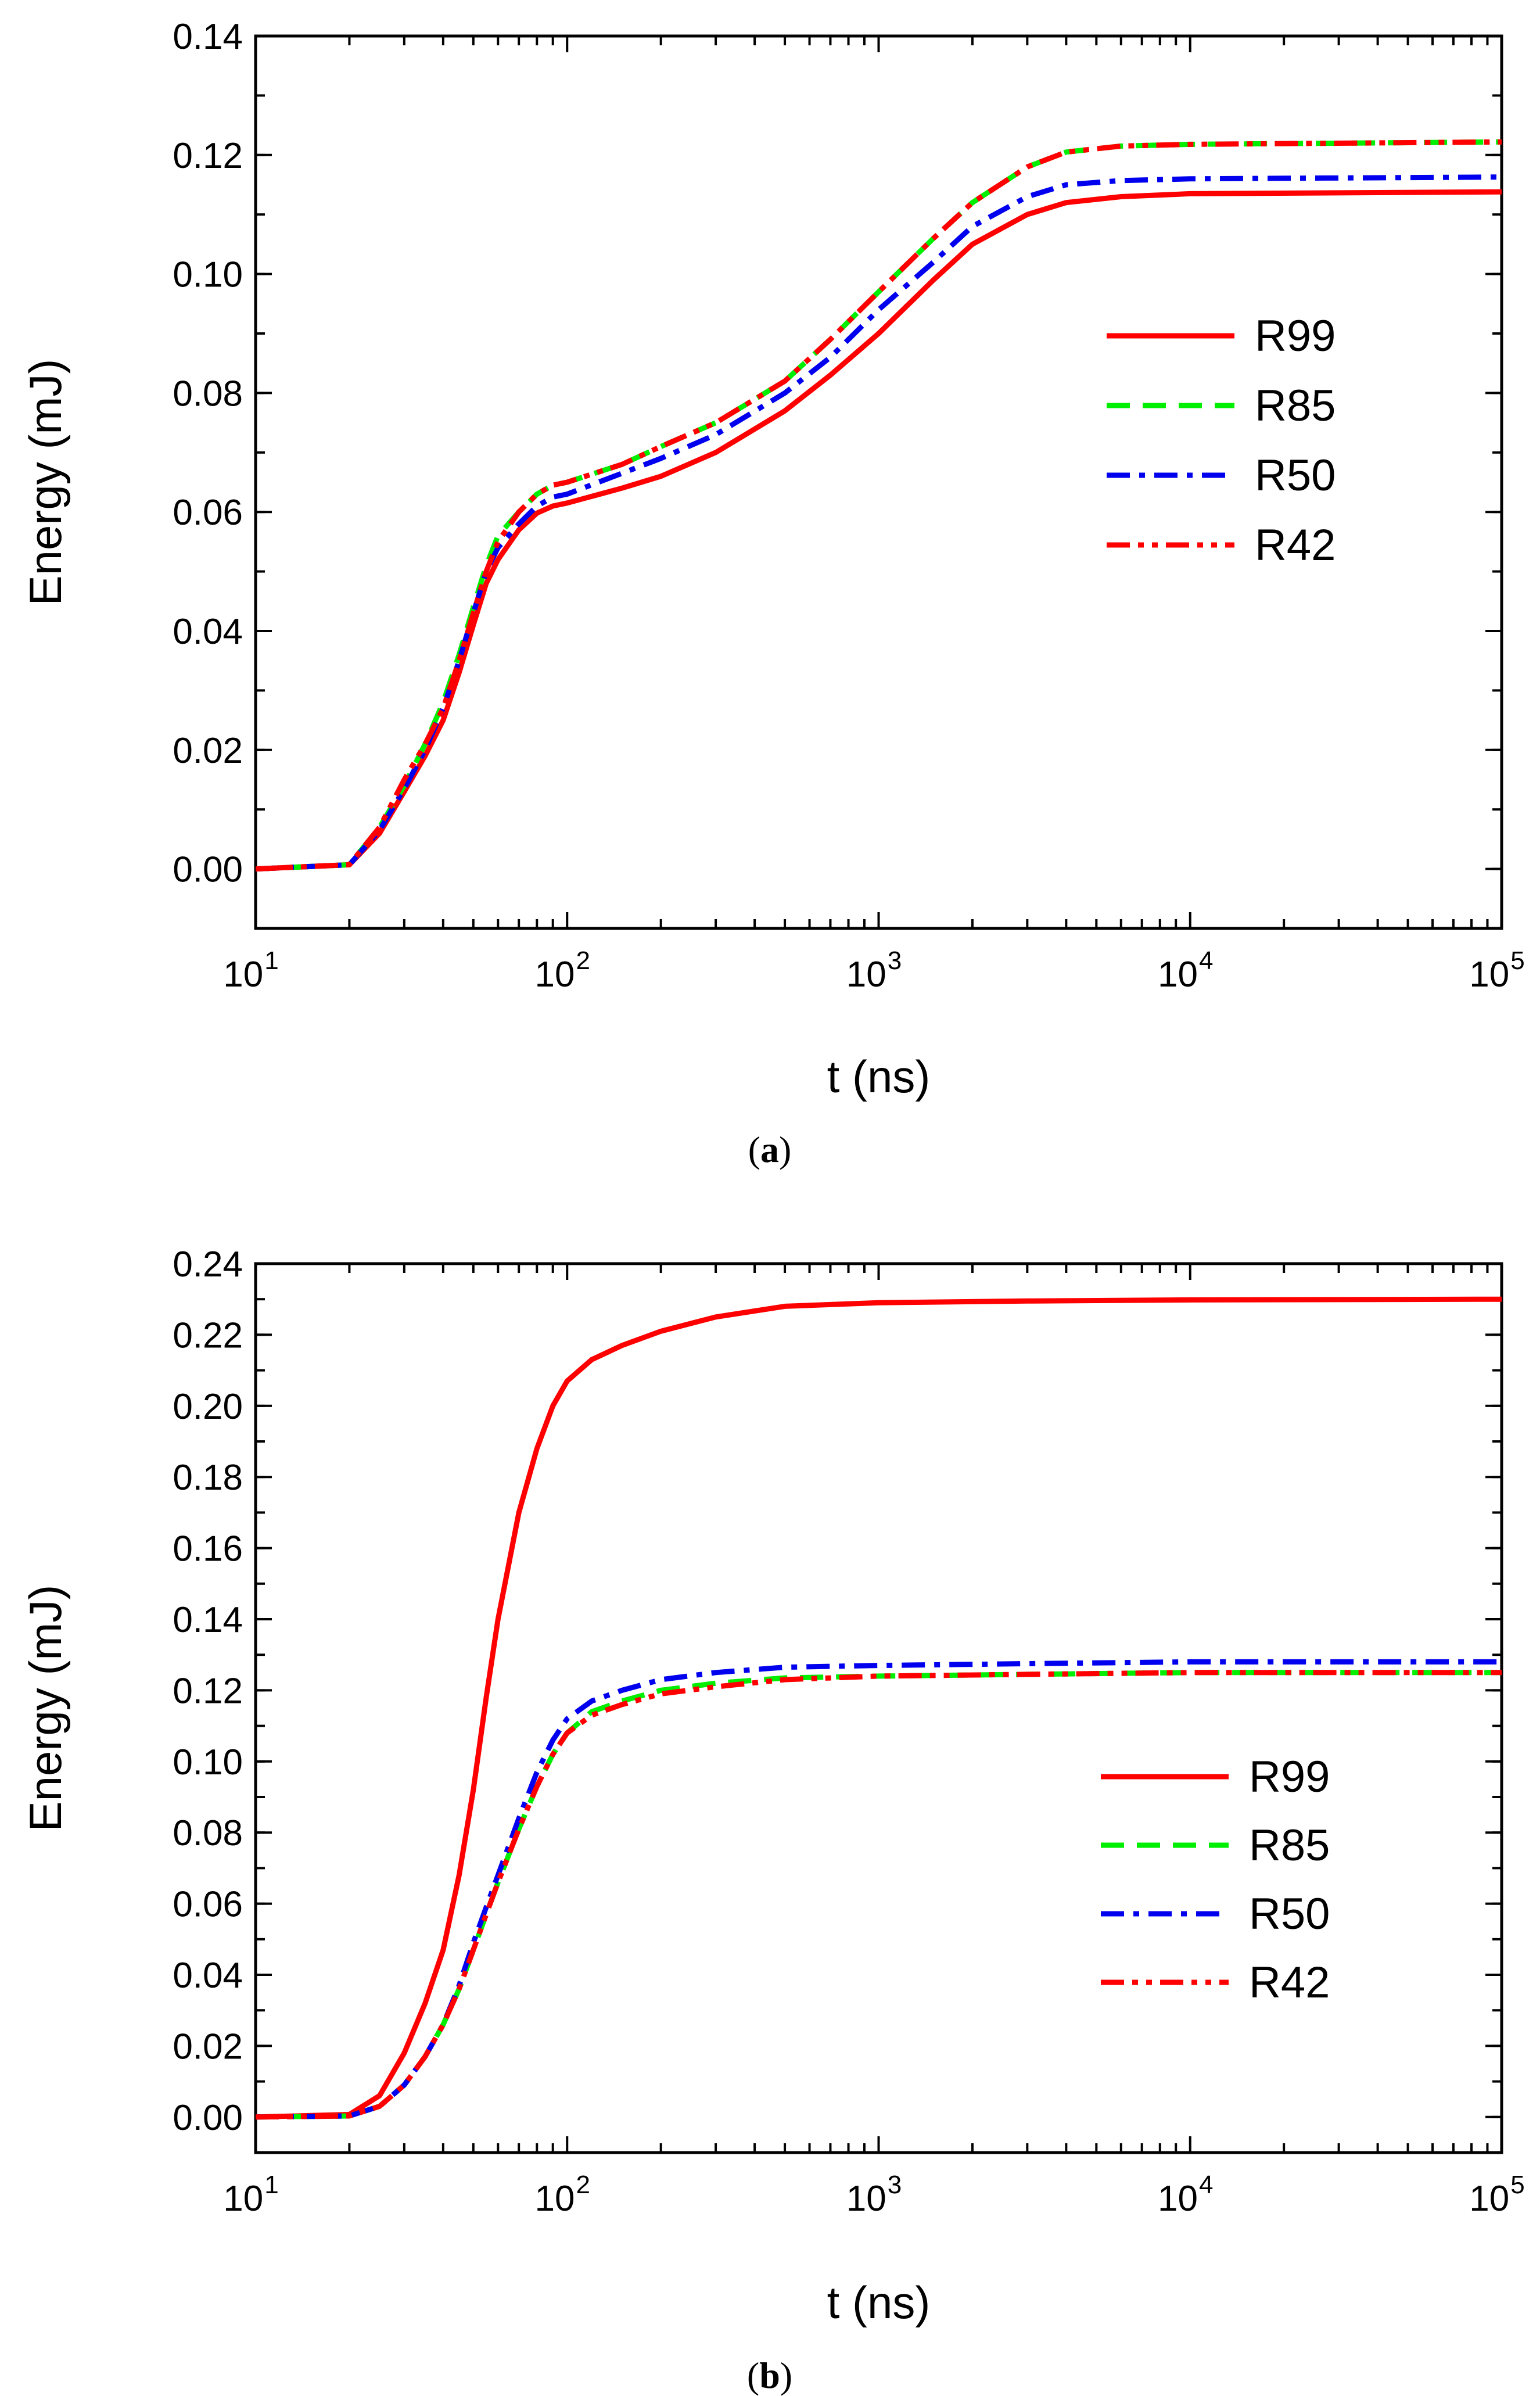 This screenshot has width=1540, height=2396. I want to click on y-tick-label: 0.20, so click(208, 1407).